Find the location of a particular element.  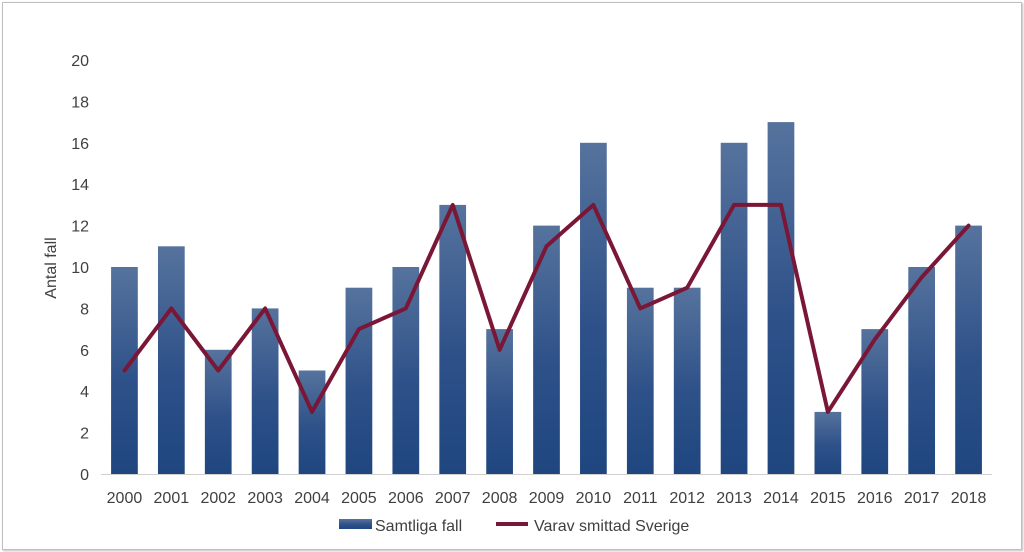

legend-swatch-samtliga-fall is located at coordinates (355, 524).